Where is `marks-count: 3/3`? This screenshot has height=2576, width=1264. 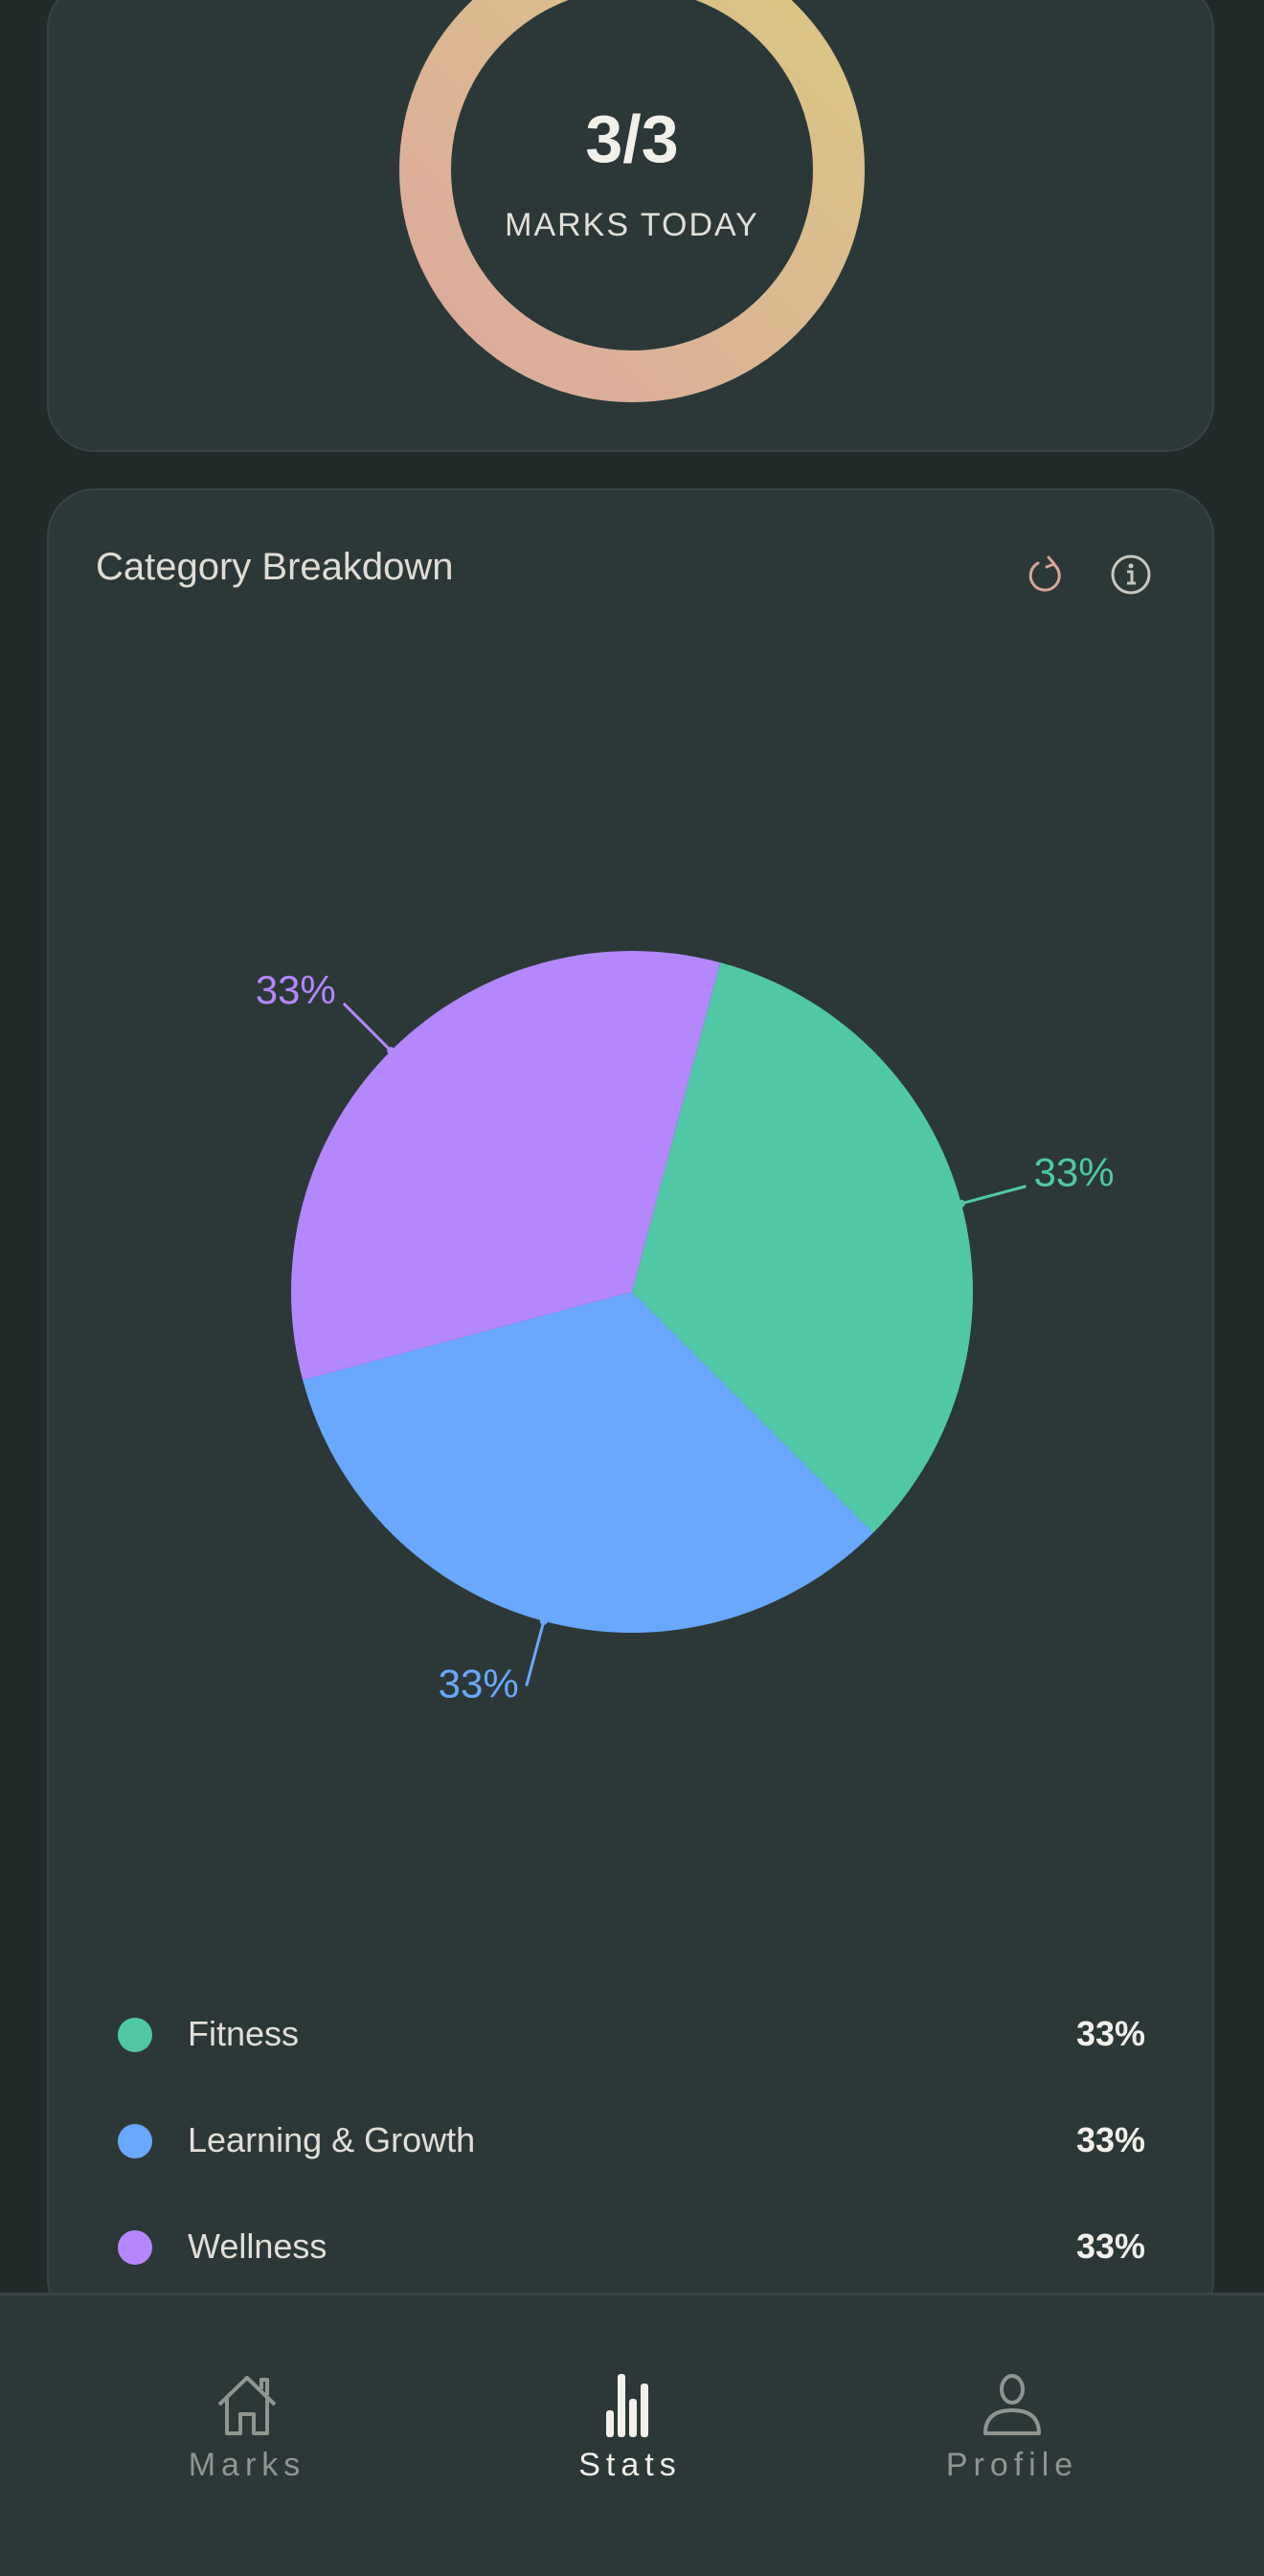
marks-count: 3/3 is located at coordinates (632, 139).